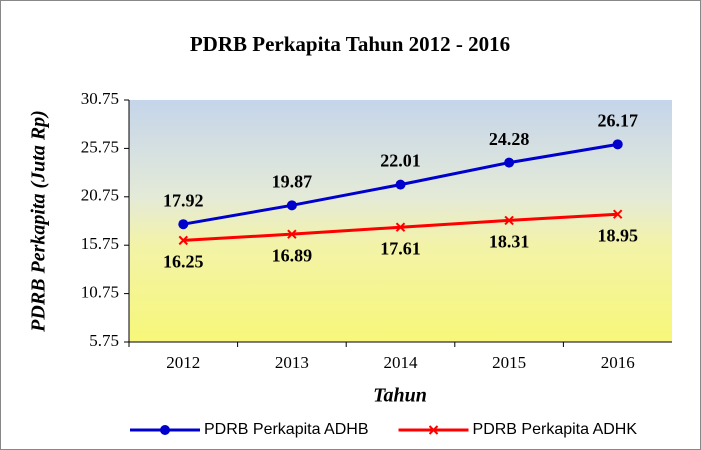 The height and width of the screenshot is (450, 701). What do you see at coordinates (555, 429) in the screenshot?
I see `legend-label: PDRB Perkapita ADHK` at bounding box center [555, 429].